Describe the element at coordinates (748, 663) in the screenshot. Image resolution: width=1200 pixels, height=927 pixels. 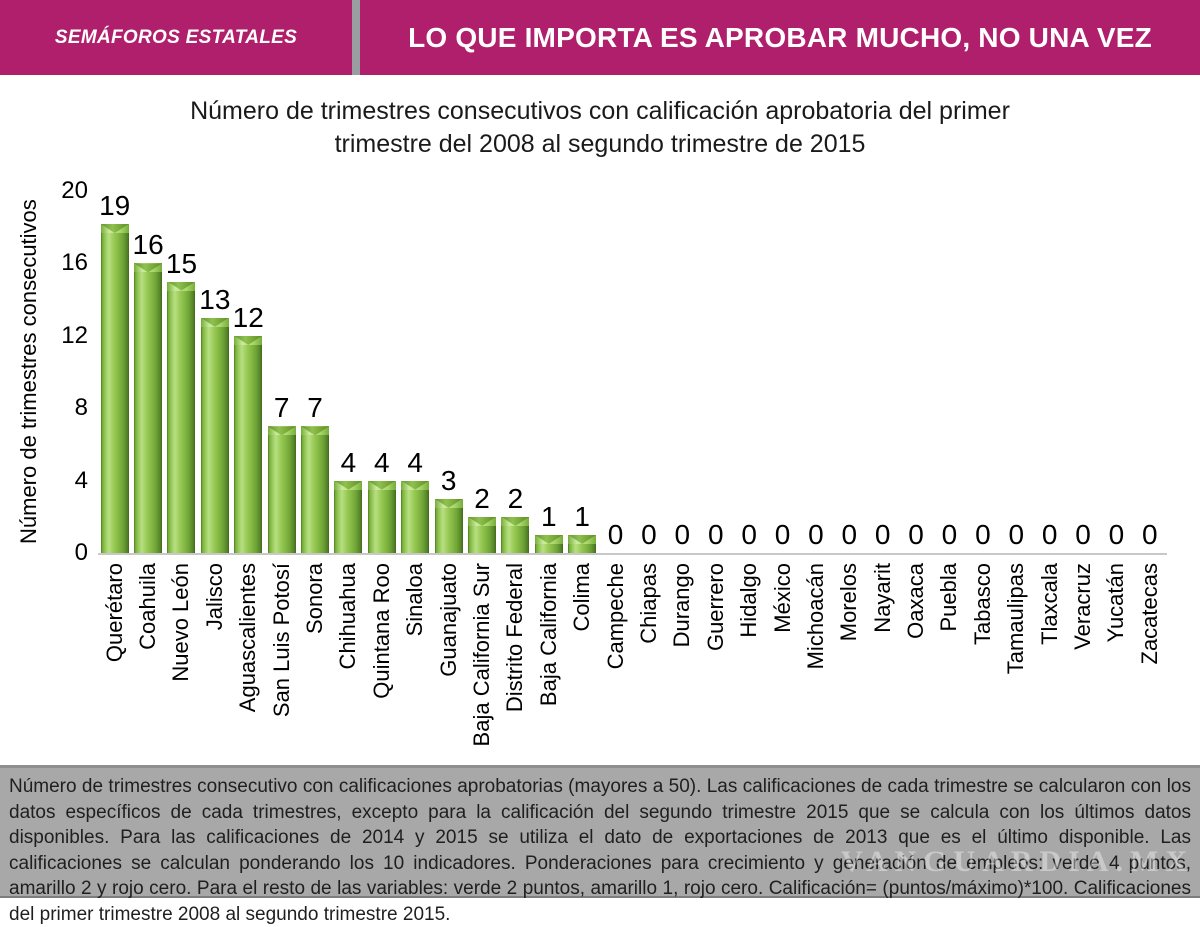
I see `x-axis-label-cell: Hidalgo` at that location.